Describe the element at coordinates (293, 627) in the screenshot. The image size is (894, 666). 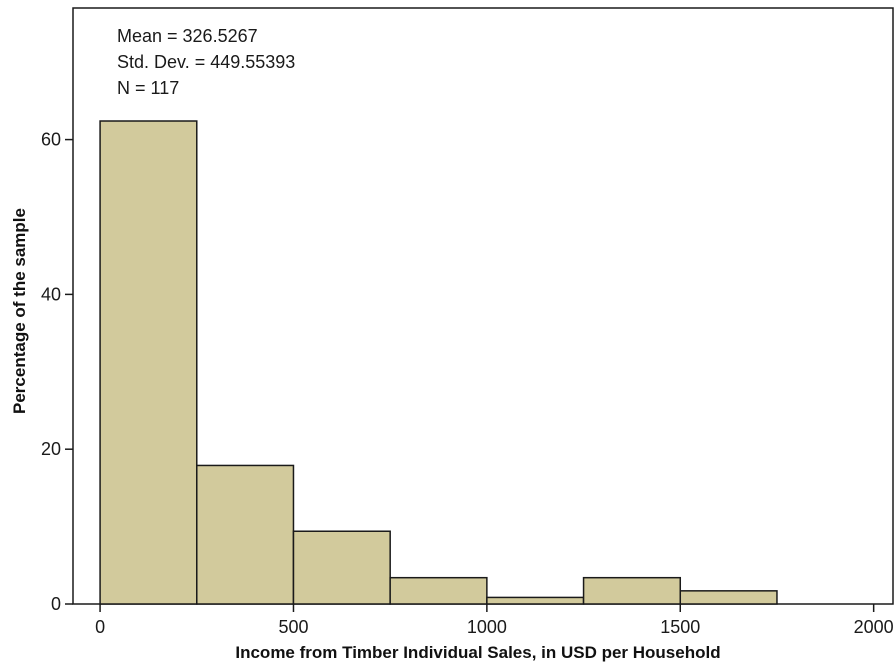
I see `x-tick-label: 500` at that location.